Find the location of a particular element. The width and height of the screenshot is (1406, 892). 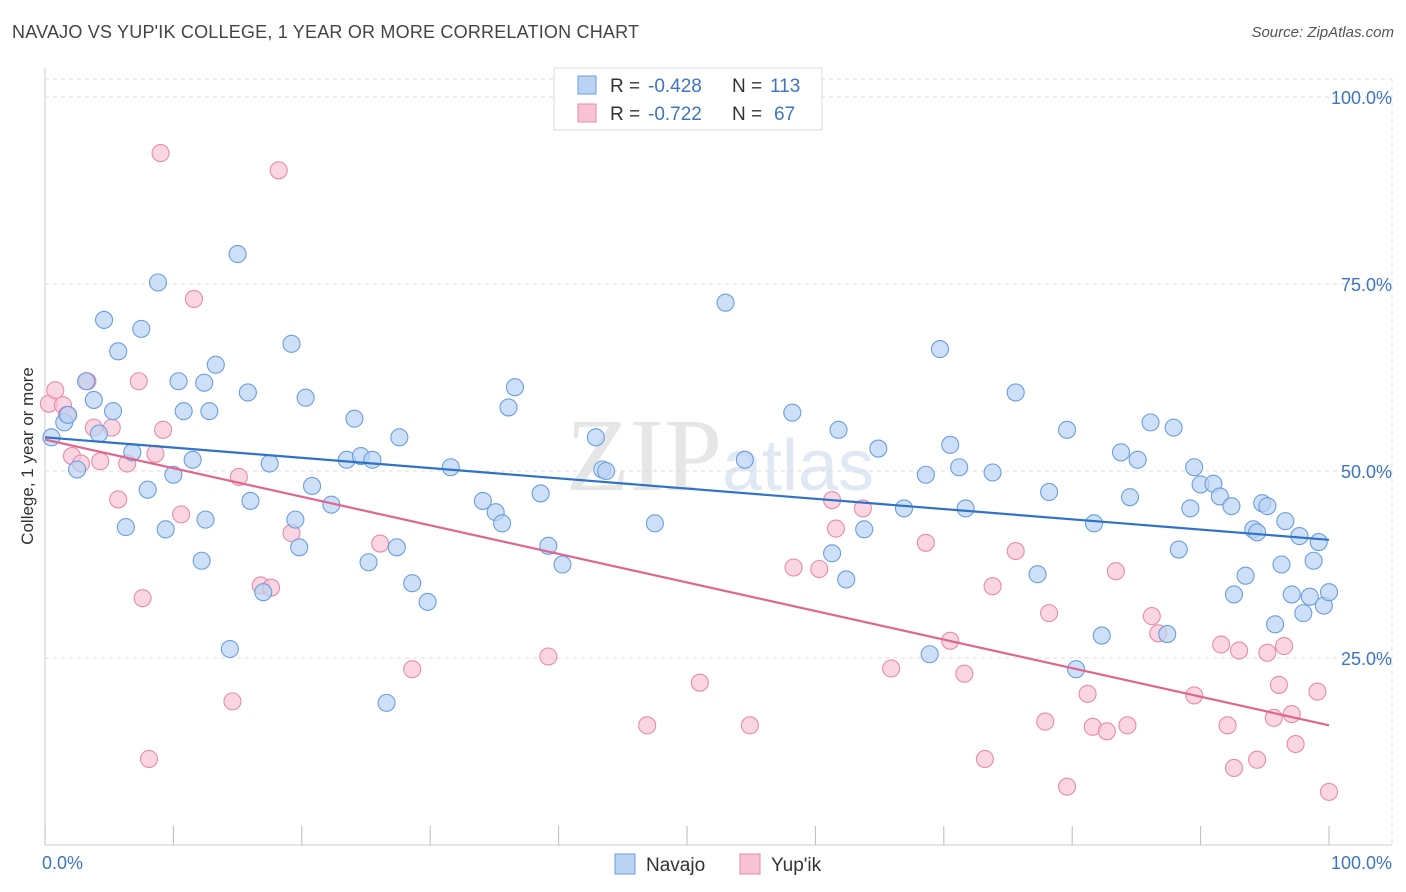

legend-r-value-1: -0.428 is located at coordinates (675, 86).